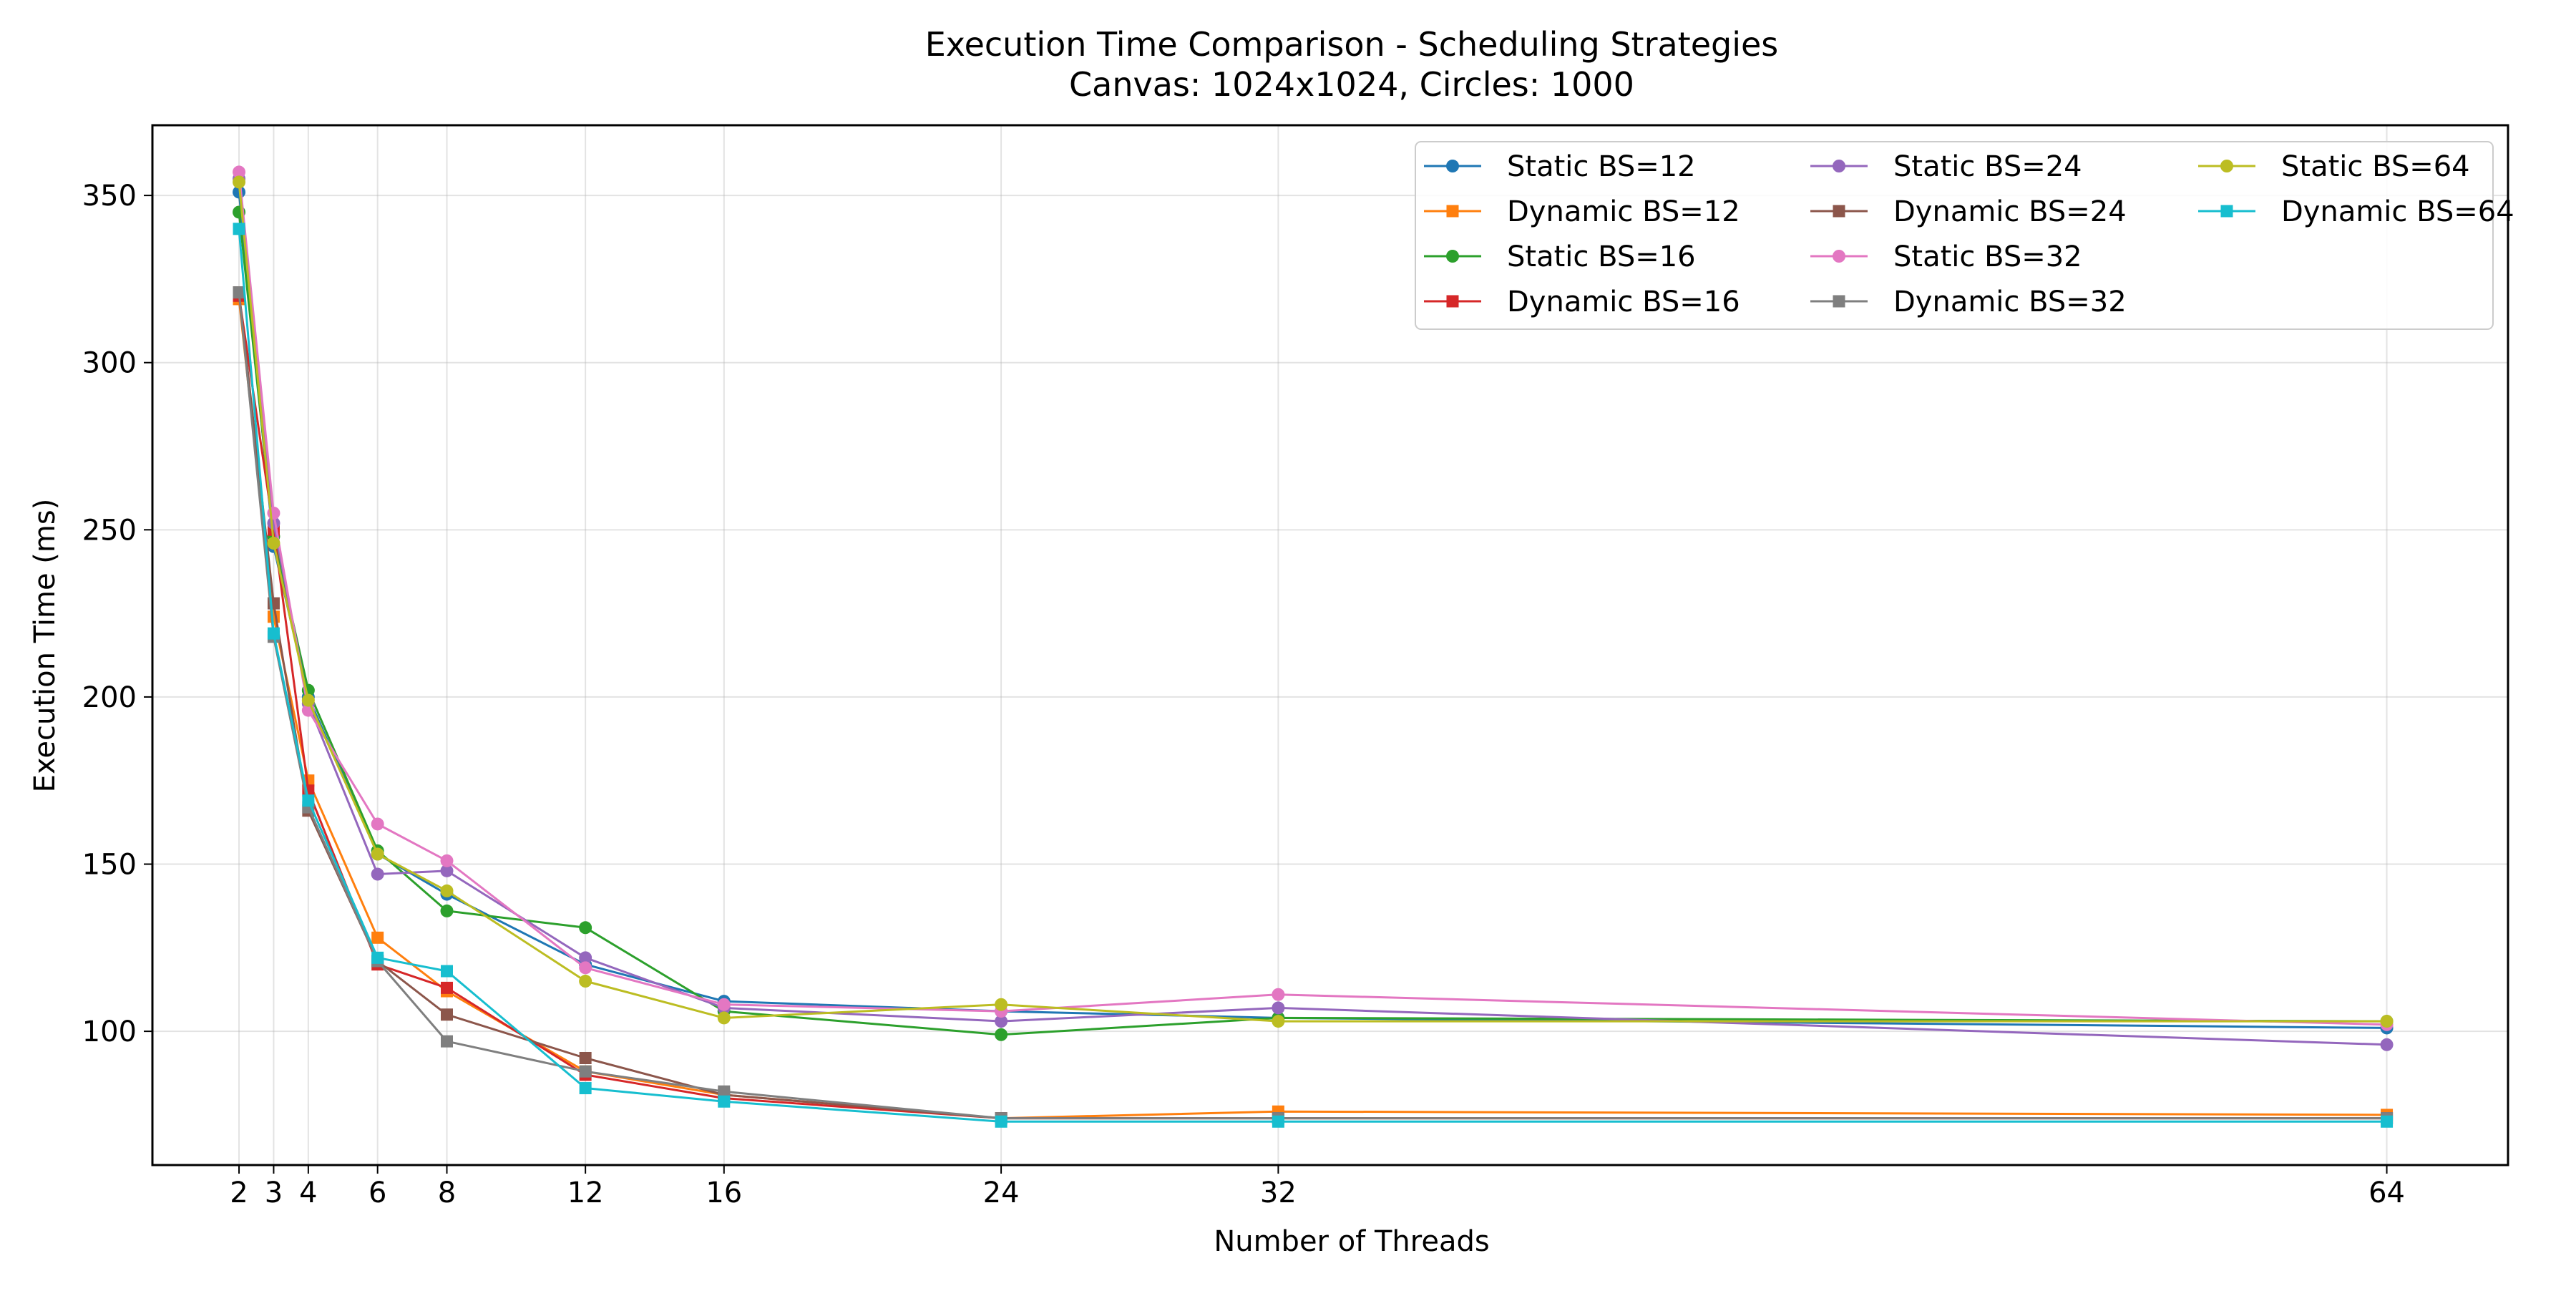 This screenshot has height=1291, width=2576. What do you see at coordinates (1954, 235) in the screenshot?
I see `legend-box` at bounding box center [1954, 235].